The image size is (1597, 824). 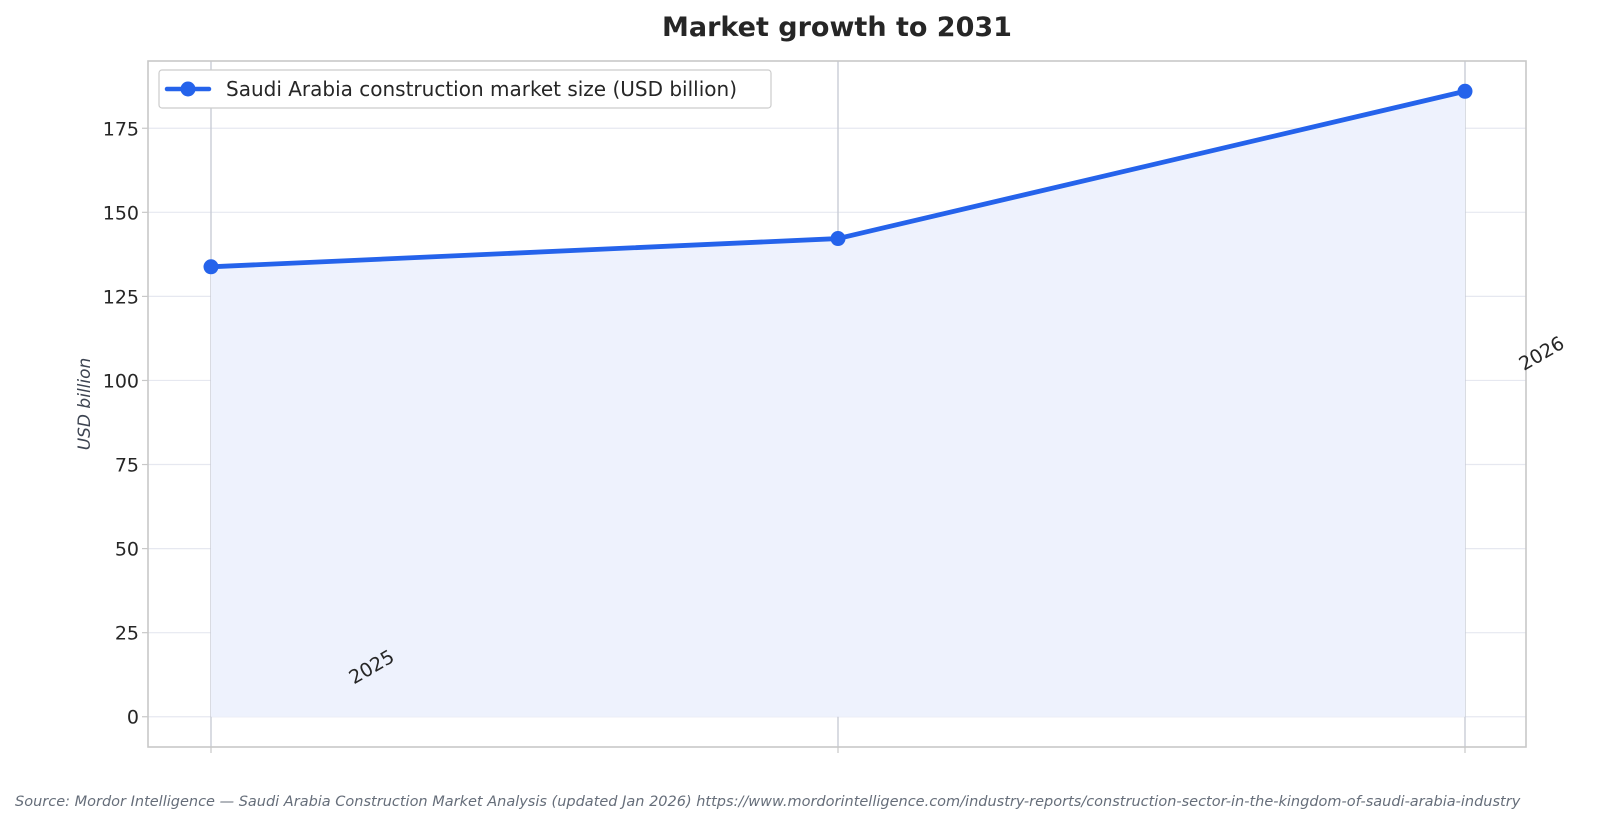 What do you see at coordinates (837, 27) in the screenshot?
I see `chart-title: Market growth to 2031` at bounding box center [837, 27].